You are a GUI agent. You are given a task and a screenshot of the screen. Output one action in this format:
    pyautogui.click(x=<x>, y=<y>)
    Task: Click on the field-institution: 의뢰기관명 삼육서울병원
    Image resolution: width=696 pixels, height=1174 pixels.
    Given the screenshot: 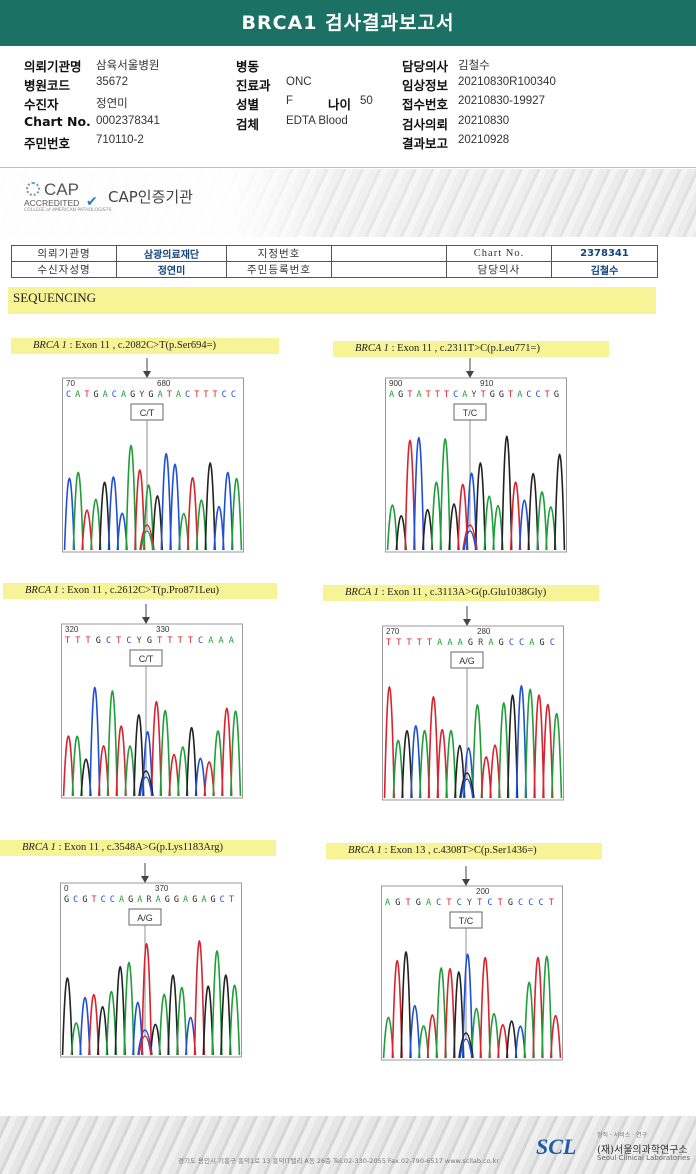 What is the action you would take?
    pyautogui.click(x=92, y=66)
    